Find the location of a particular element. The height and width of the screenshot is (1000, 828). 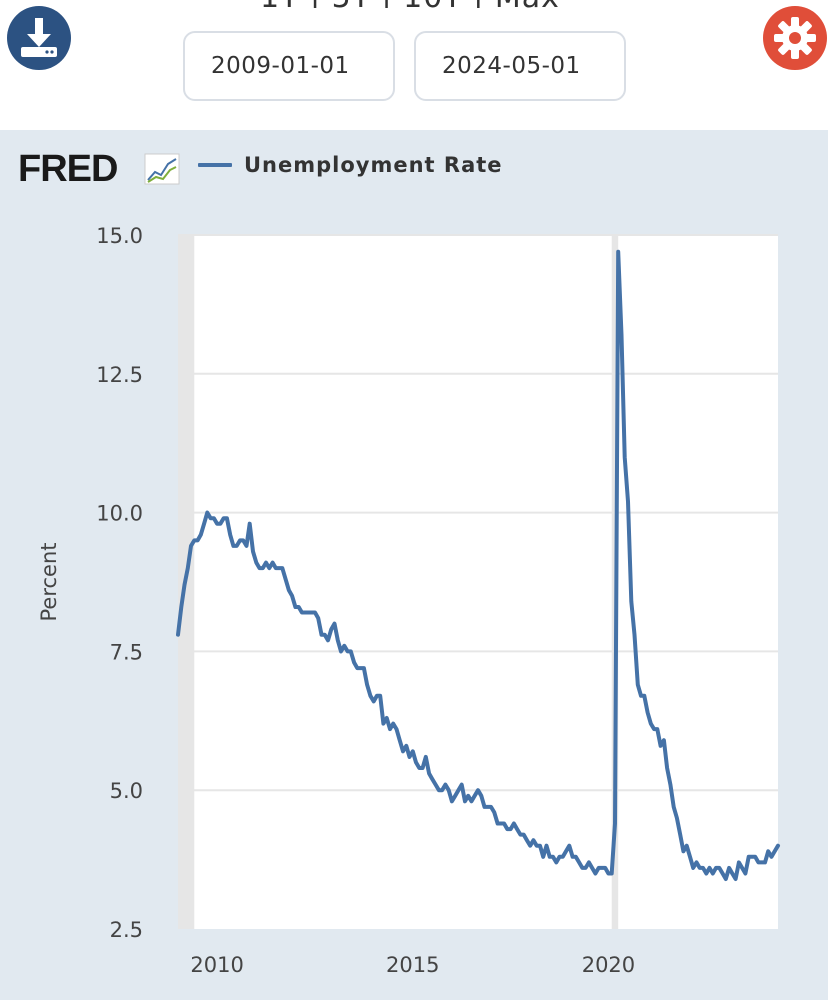

y-tick-label: 15.0 is located at coordinates (119, 236).